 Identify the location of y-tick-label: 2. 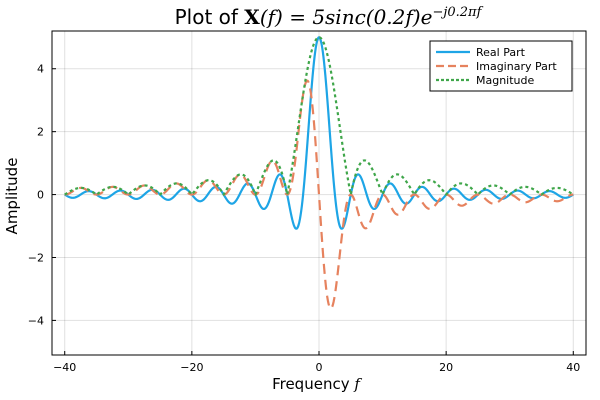
(40, 132).